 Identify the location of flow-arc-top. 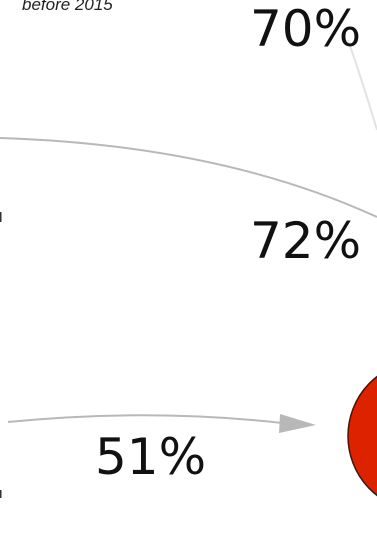
(362, 85).